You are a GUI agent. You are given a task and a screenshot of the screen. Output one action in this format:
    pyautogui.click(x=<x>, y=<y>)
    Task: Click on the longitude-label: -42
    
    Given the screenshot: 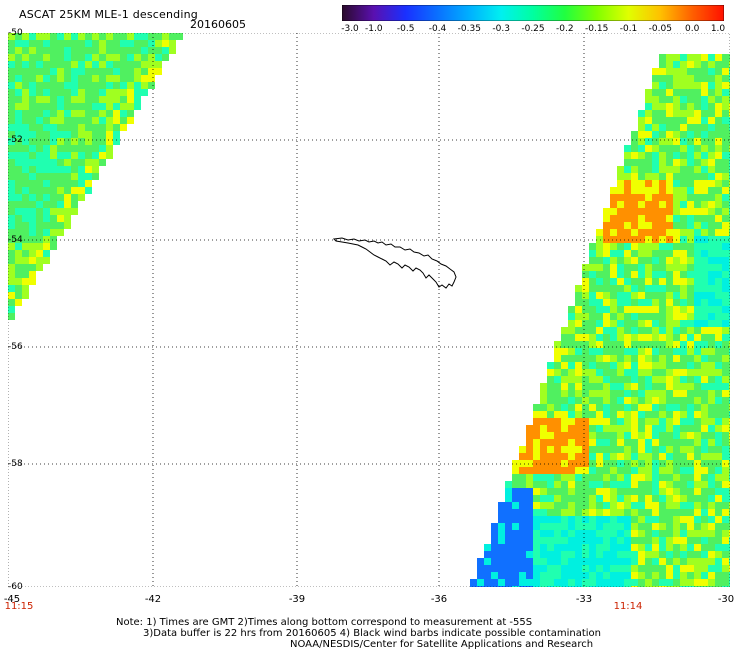 What is the action you would take?
    pyautogui.click(x=153, y=599)
    